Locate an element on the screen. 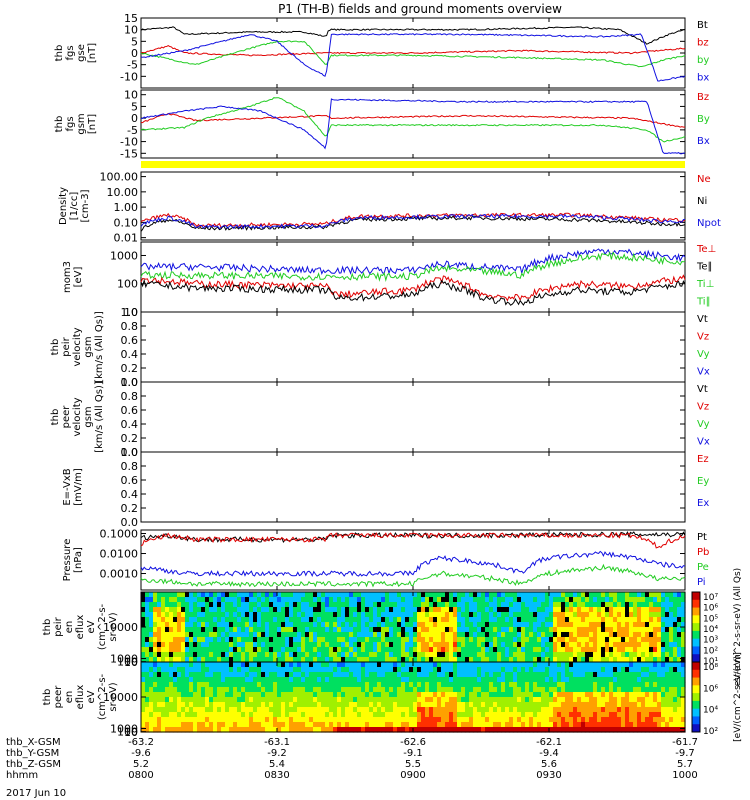  y-tick-label: 0.2 is located at coordinates (130, 508).